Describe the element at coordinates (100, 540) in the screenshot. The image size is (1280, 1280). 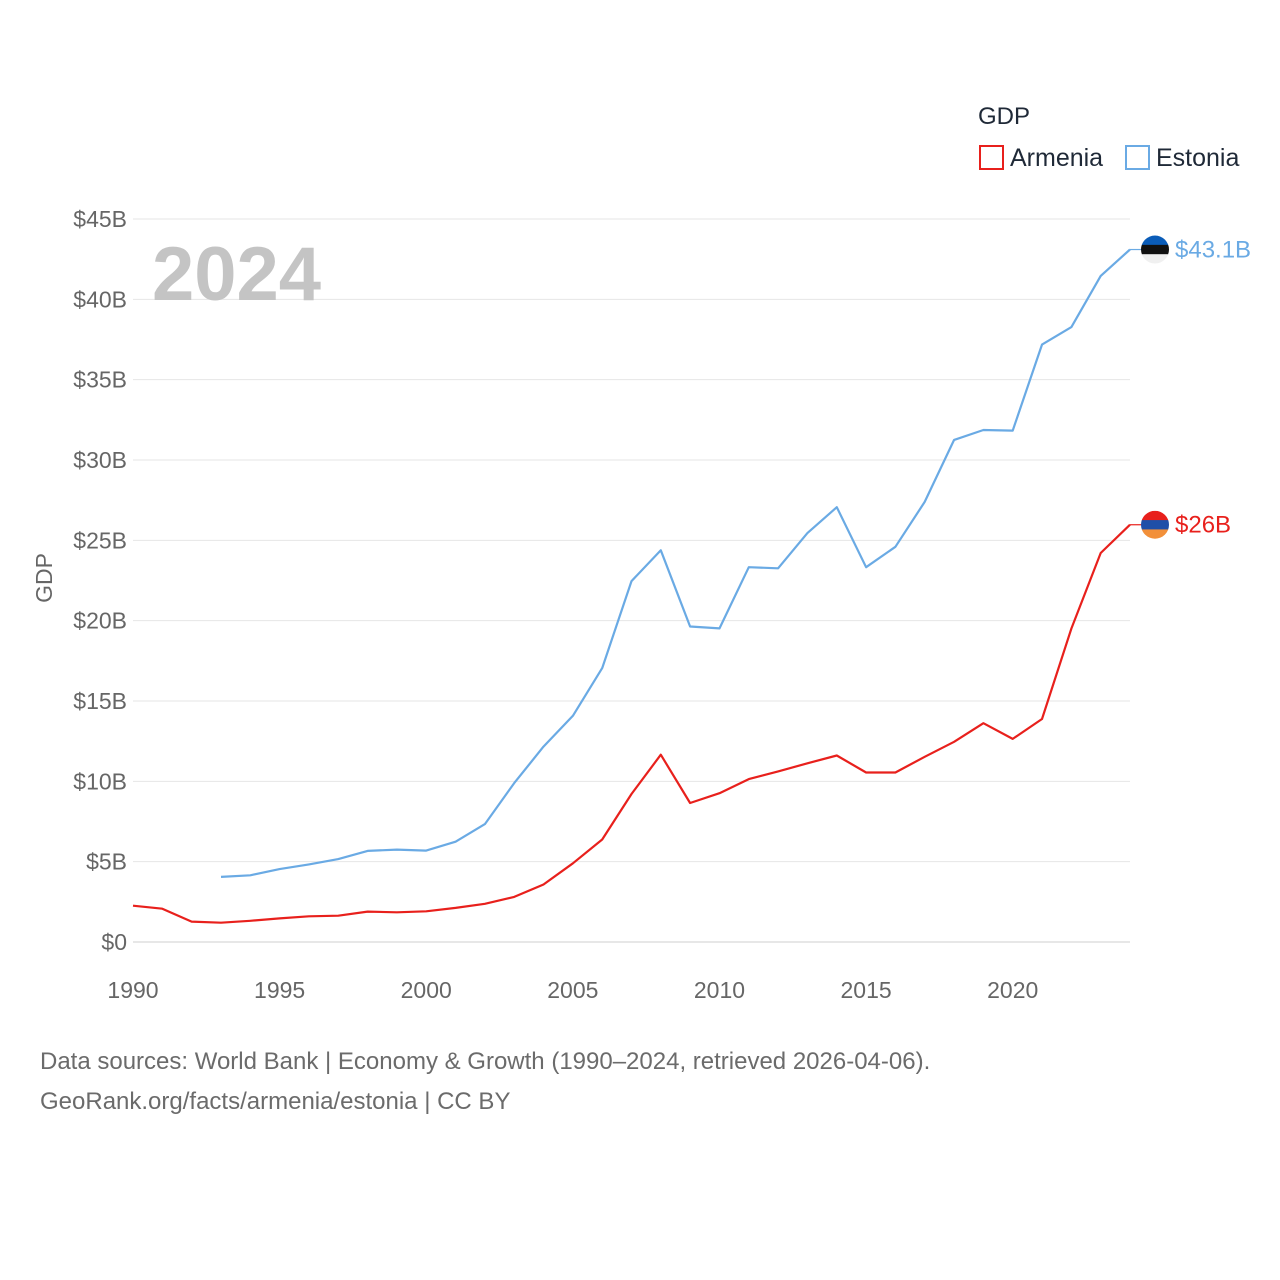
I see `y-tick-label: $25B` at that location.